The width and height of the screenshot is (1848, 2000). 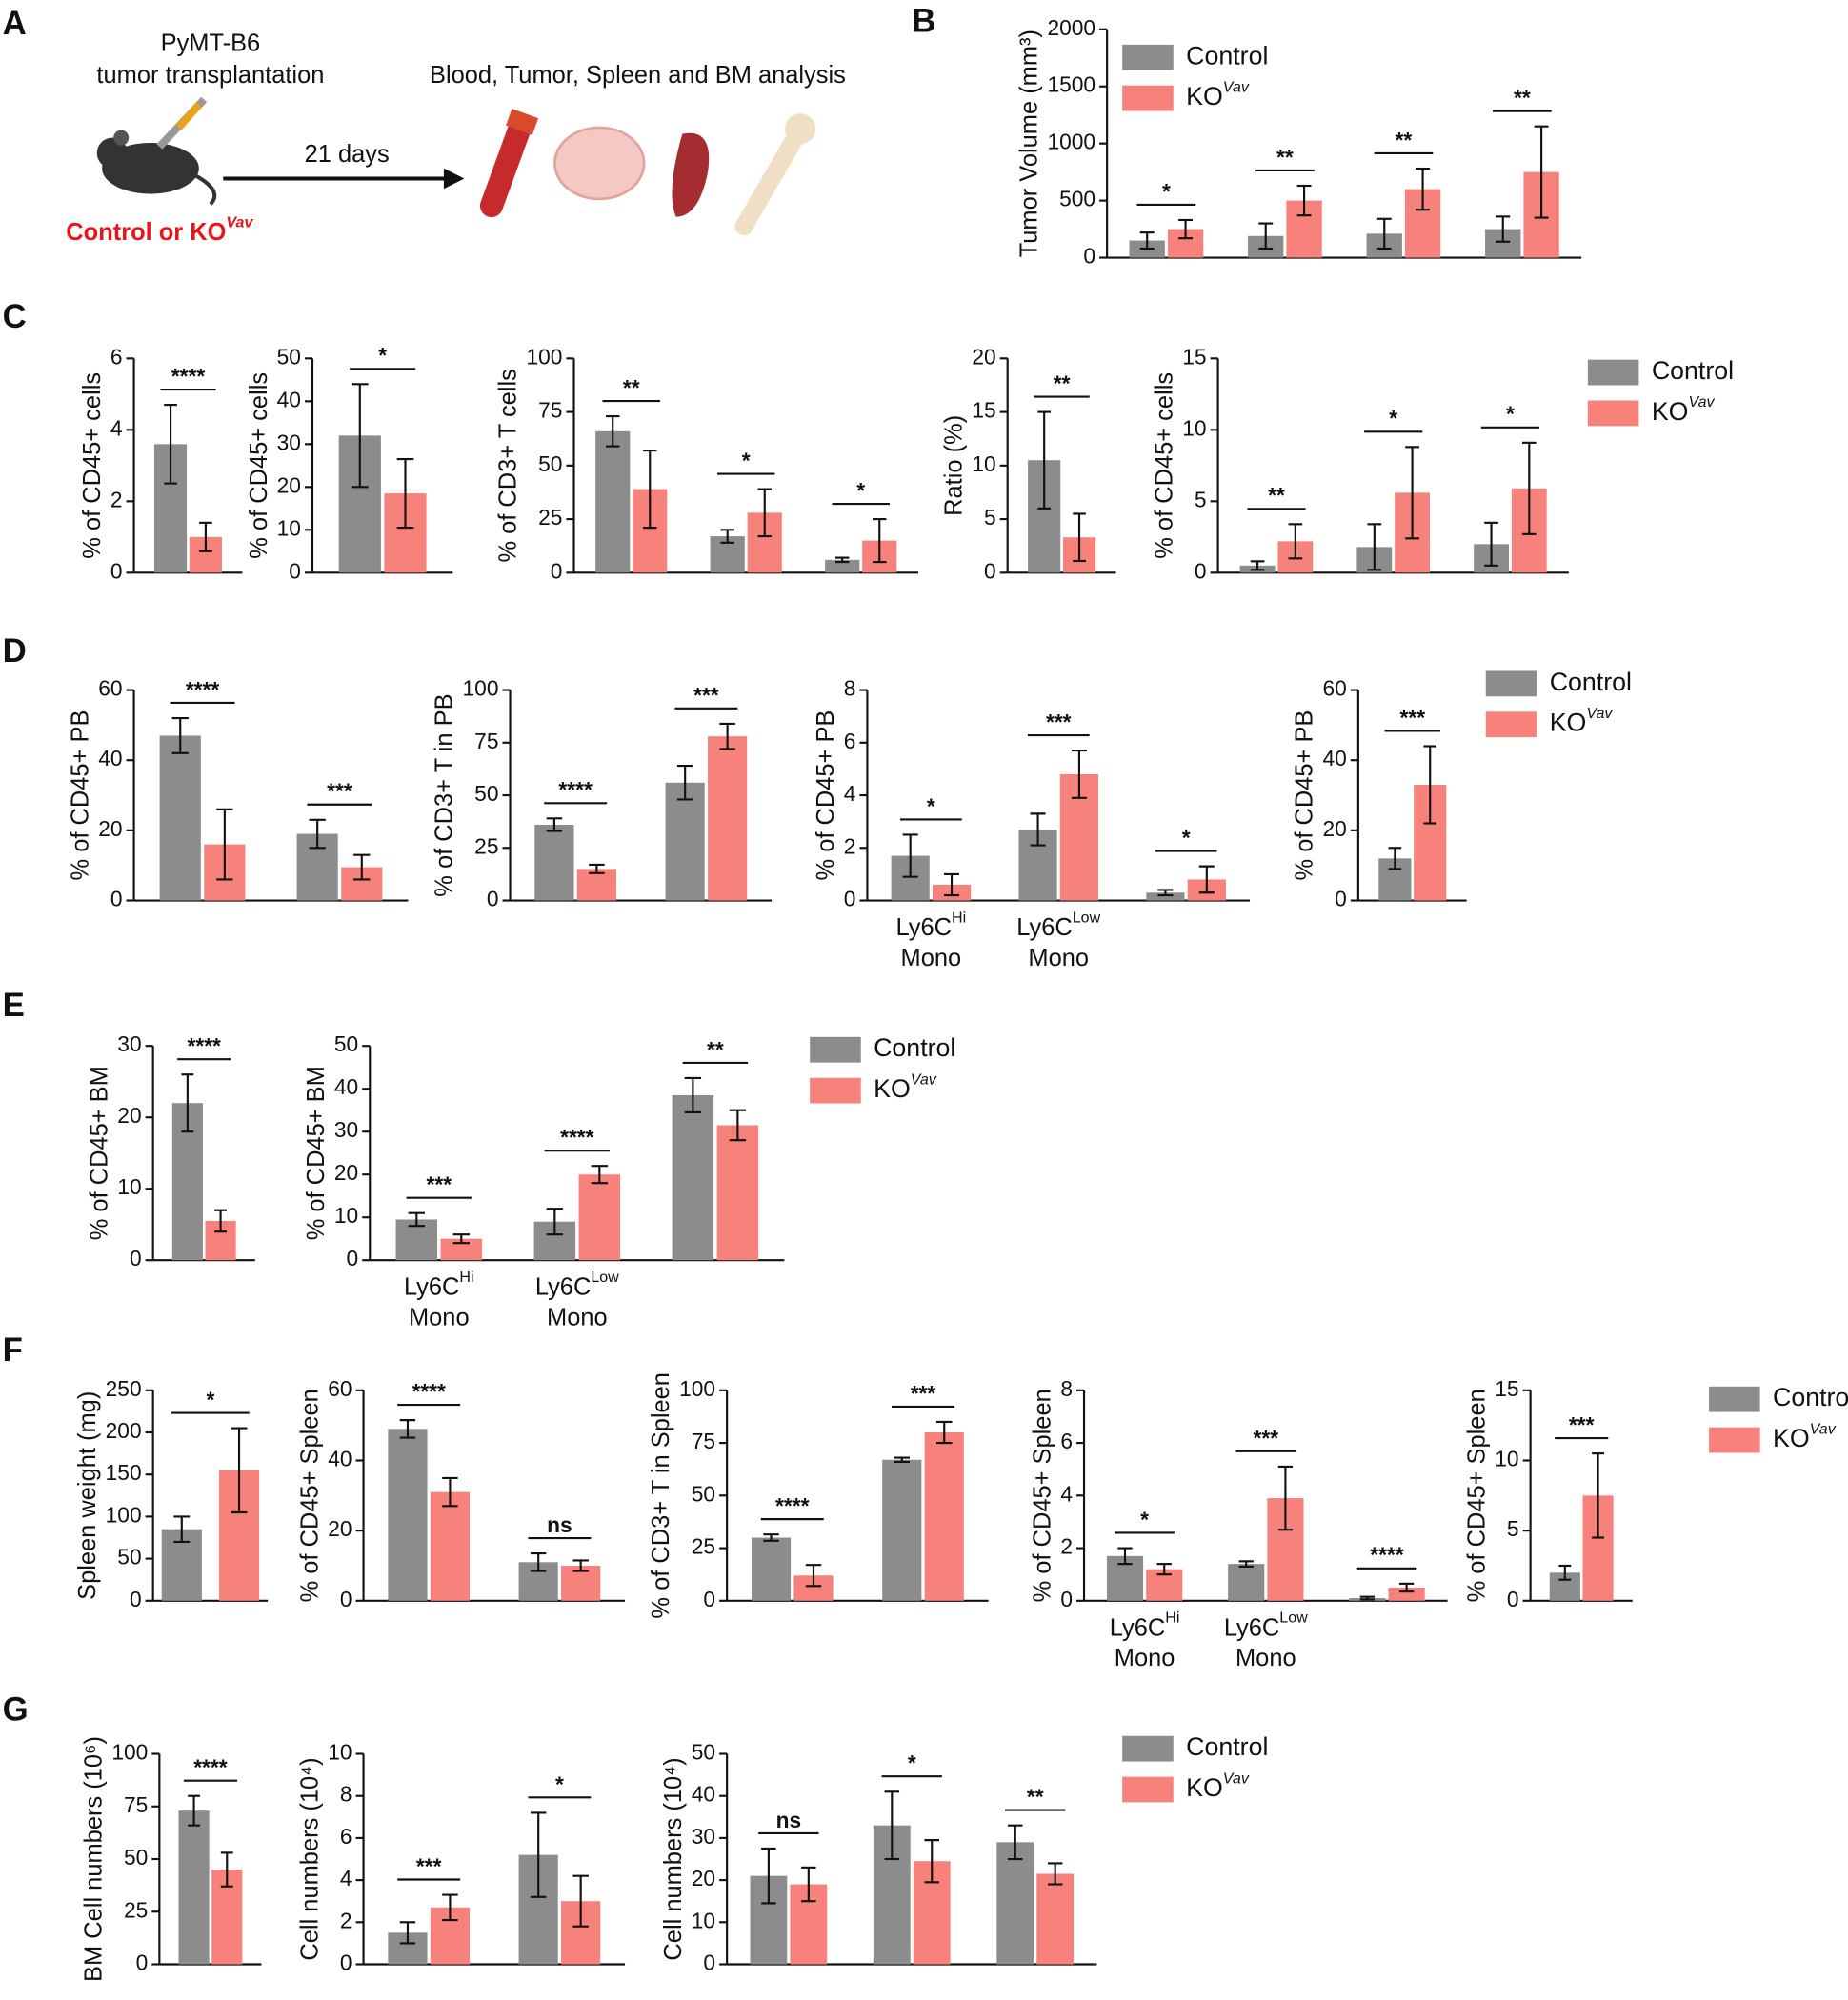 What do you see at coordinates (703, 1493) in the screenshot?
I see `y-tick-label: 50` at bounding box center [703, 1493].